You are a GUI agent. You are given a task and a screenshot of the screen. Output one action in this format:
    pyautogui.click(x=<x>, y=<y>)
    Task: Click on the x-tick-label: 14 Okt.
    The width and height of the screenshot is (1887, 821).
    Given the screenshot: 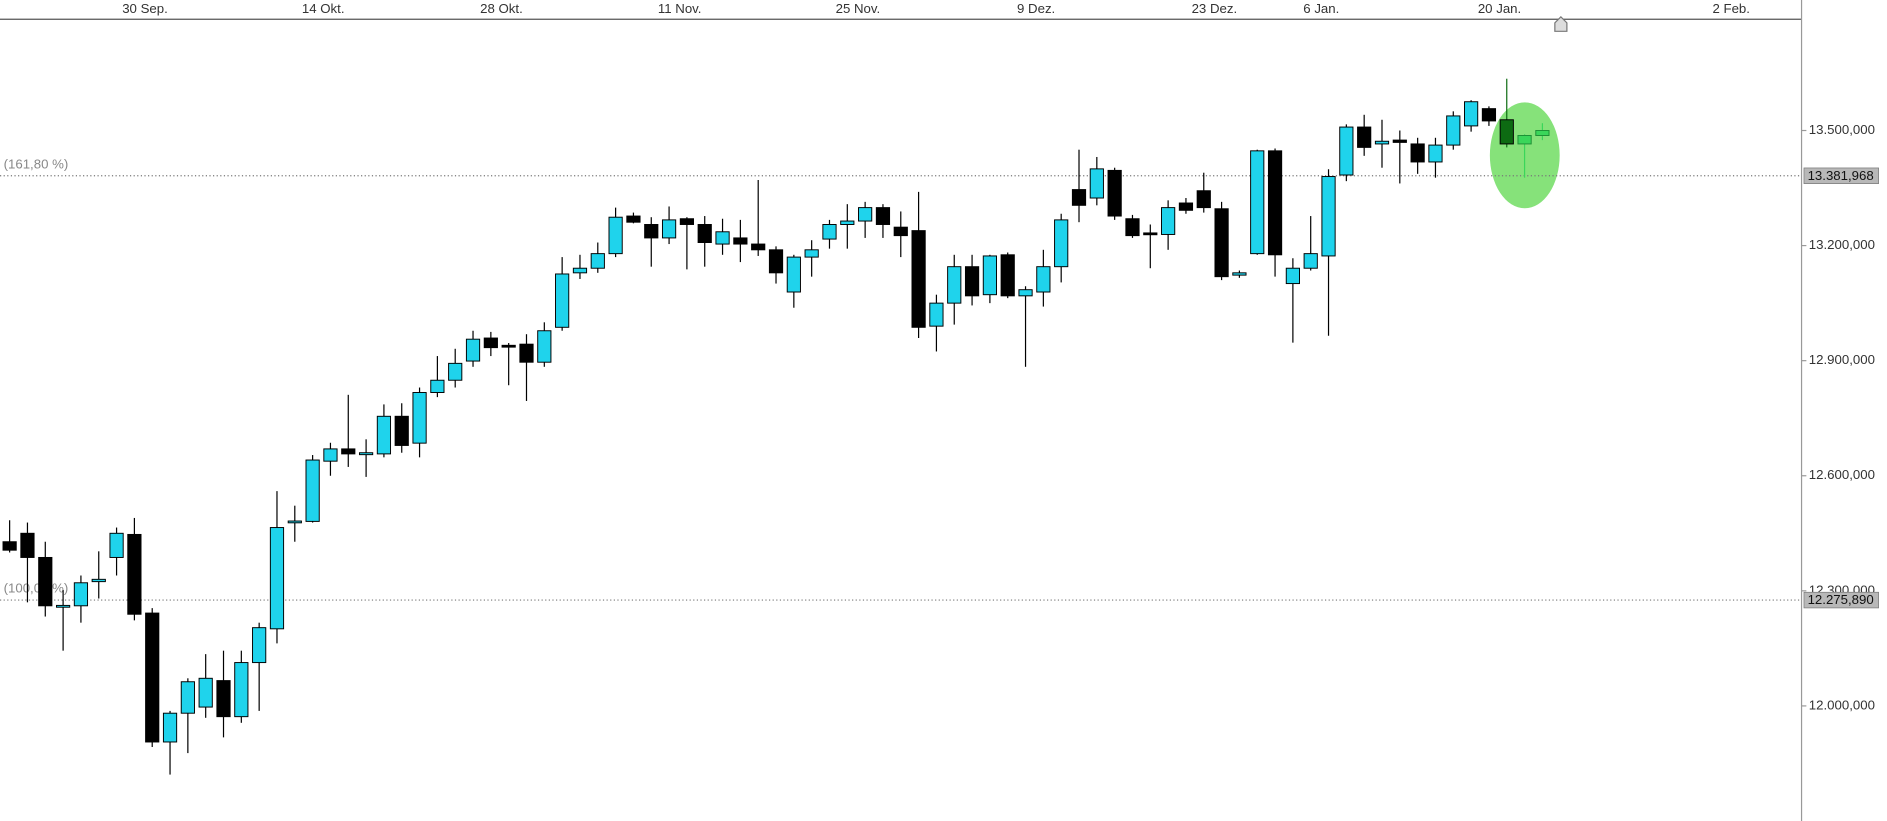 What is the action you would take?
    pyautogui.click(x=323, y=8)
    